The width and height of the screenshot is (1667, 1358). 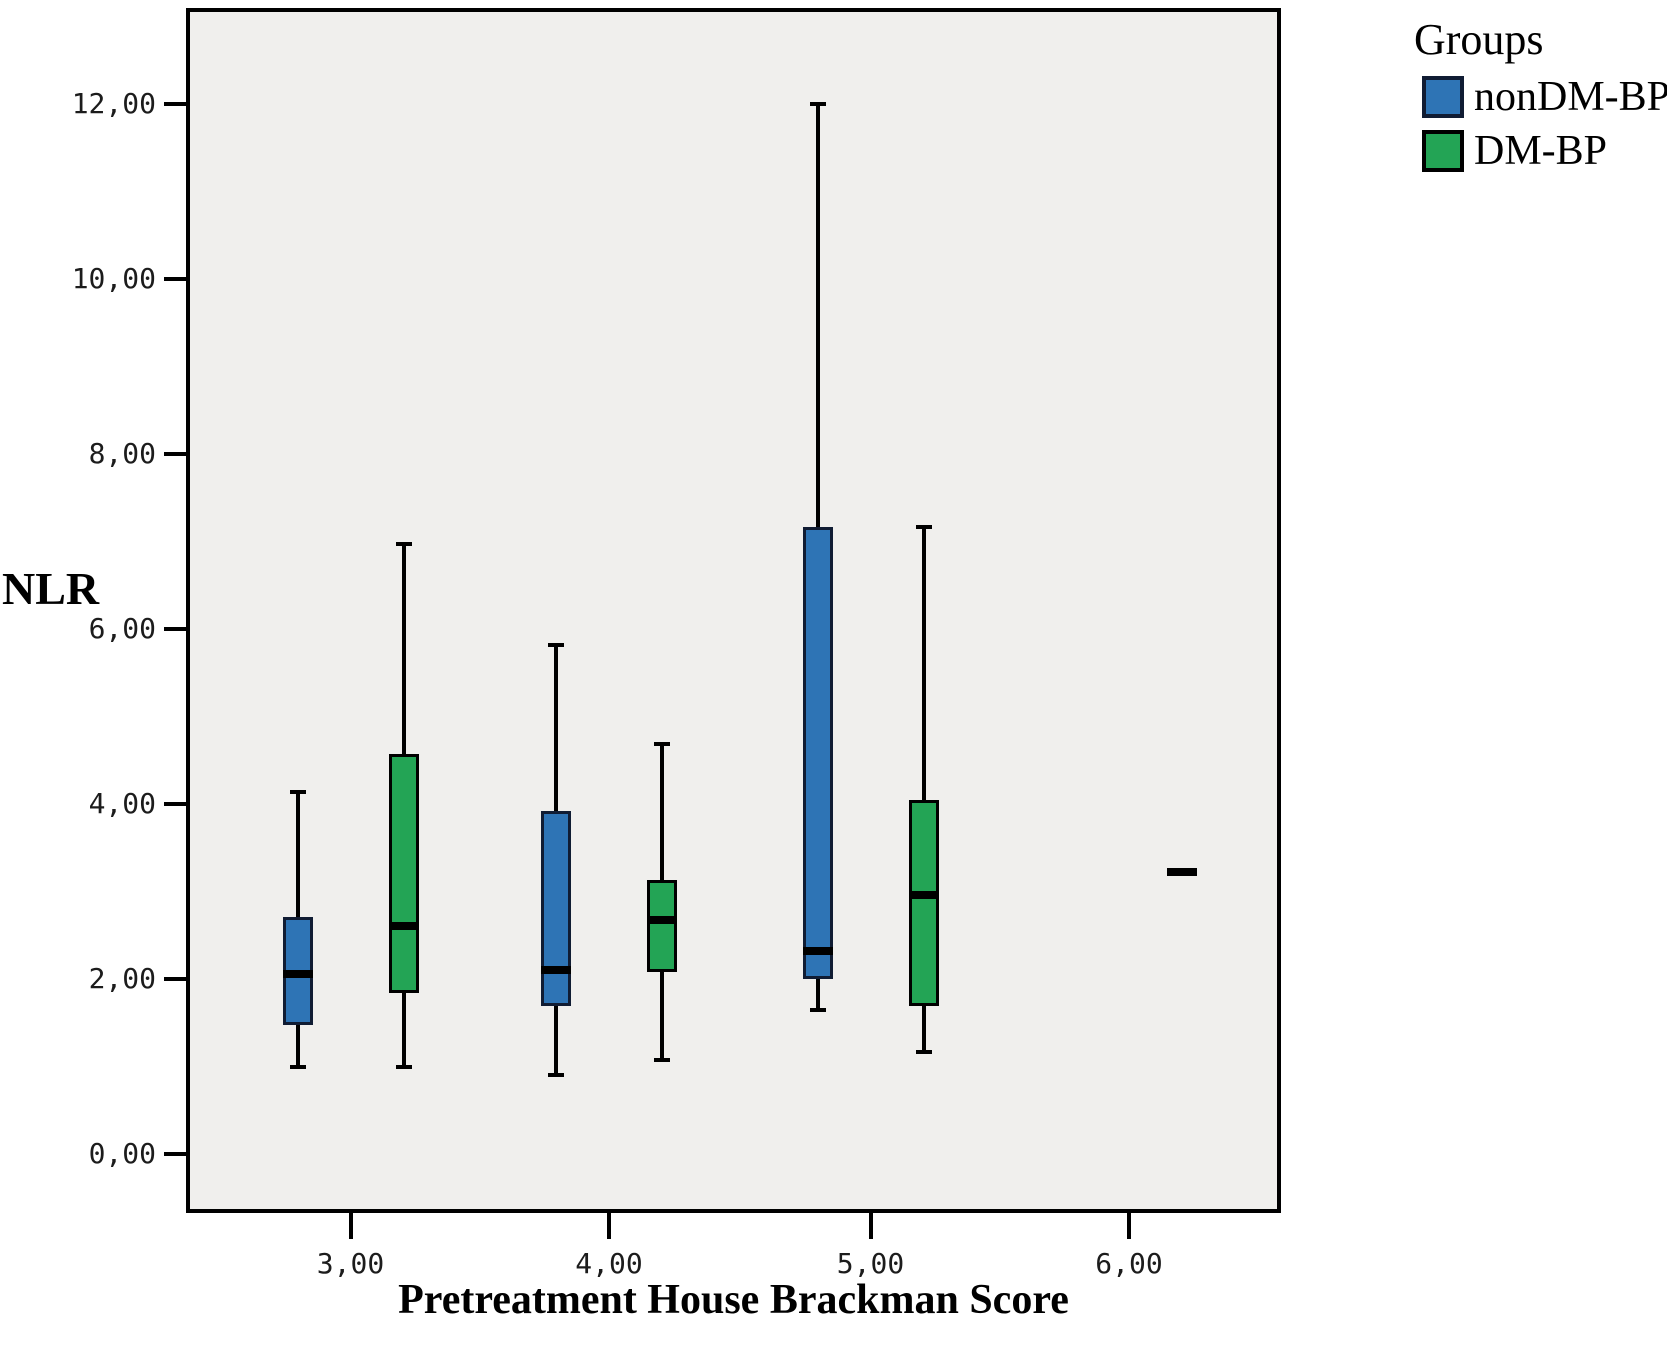 I want to click on legend: Groups nonDM-BP DM-BP, so click(x=1535, y=97).